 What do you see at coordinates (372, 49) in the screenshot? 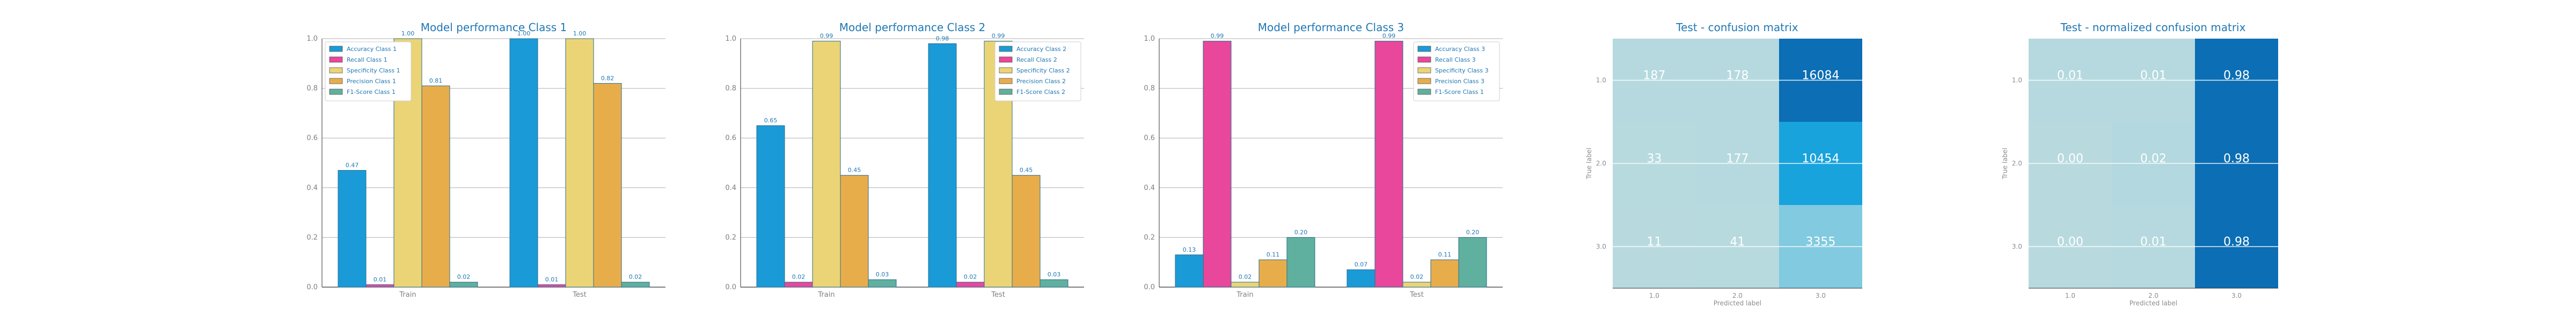
I see `legend-entry: Accuracy Class 1` at bounding box center [372, 49].